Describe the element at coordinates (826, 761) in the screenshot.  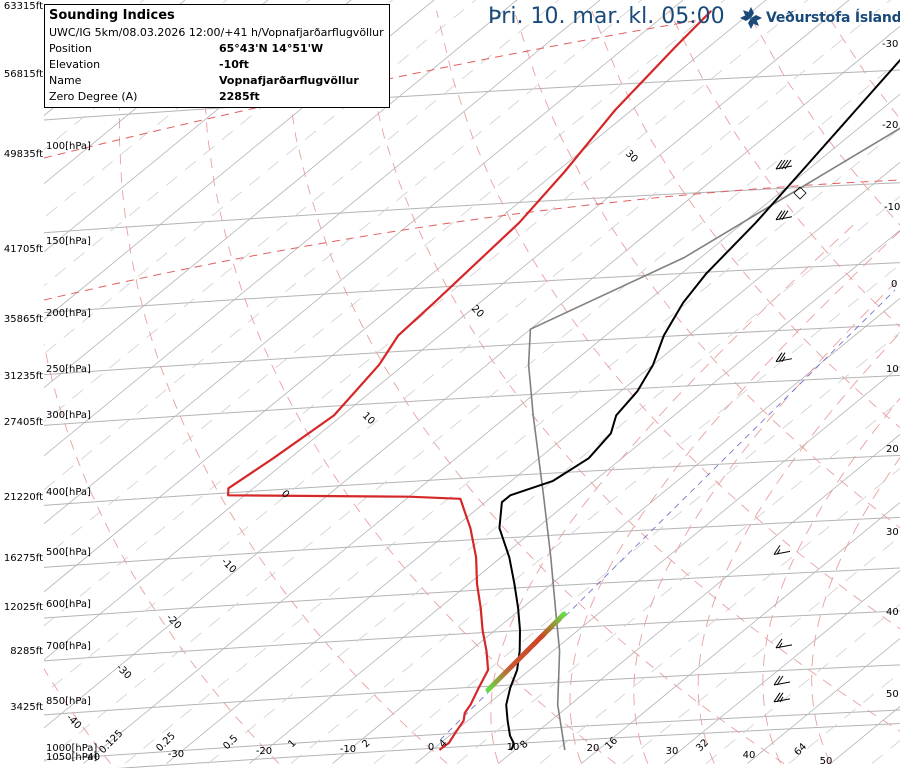
I see `bottom-temperature-label: 50` at that location.